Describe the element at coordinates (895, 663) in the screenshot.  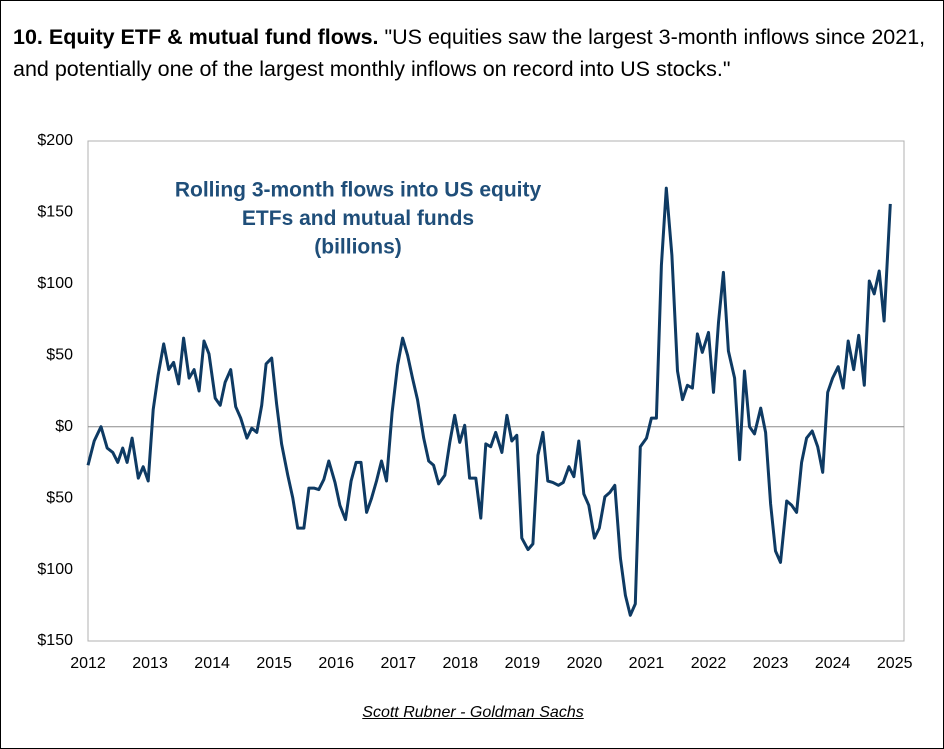
I see `x-tick-label: 2025` at that location.